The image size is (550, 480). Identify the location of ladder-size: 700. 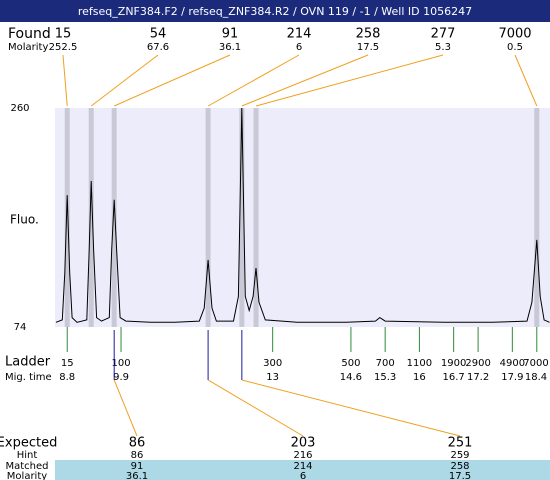
(385, 363).